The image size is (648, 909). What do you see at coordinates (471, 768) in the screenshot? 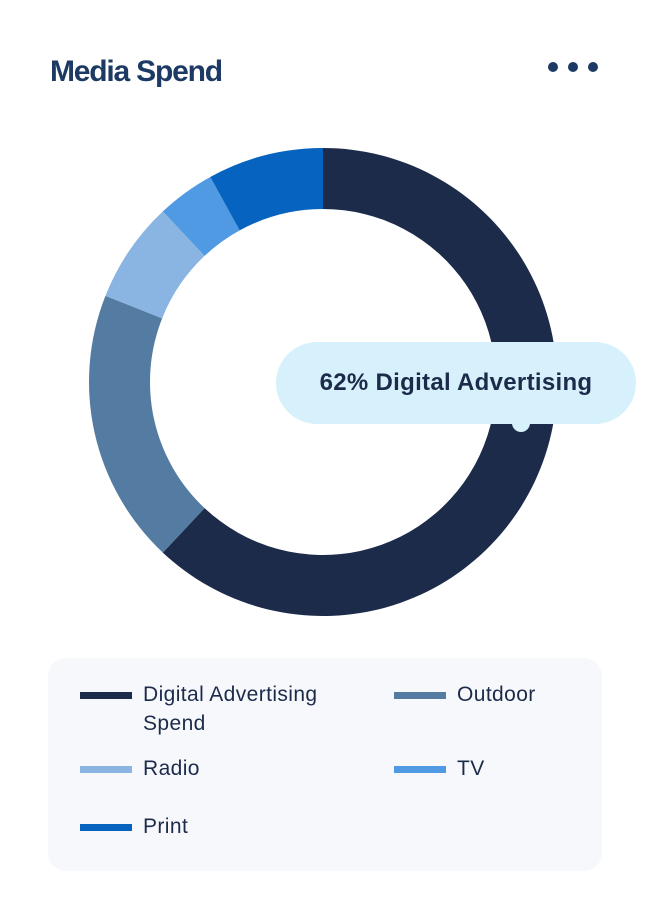
I see `legend-label: TV` at bounding box center [471, 768].